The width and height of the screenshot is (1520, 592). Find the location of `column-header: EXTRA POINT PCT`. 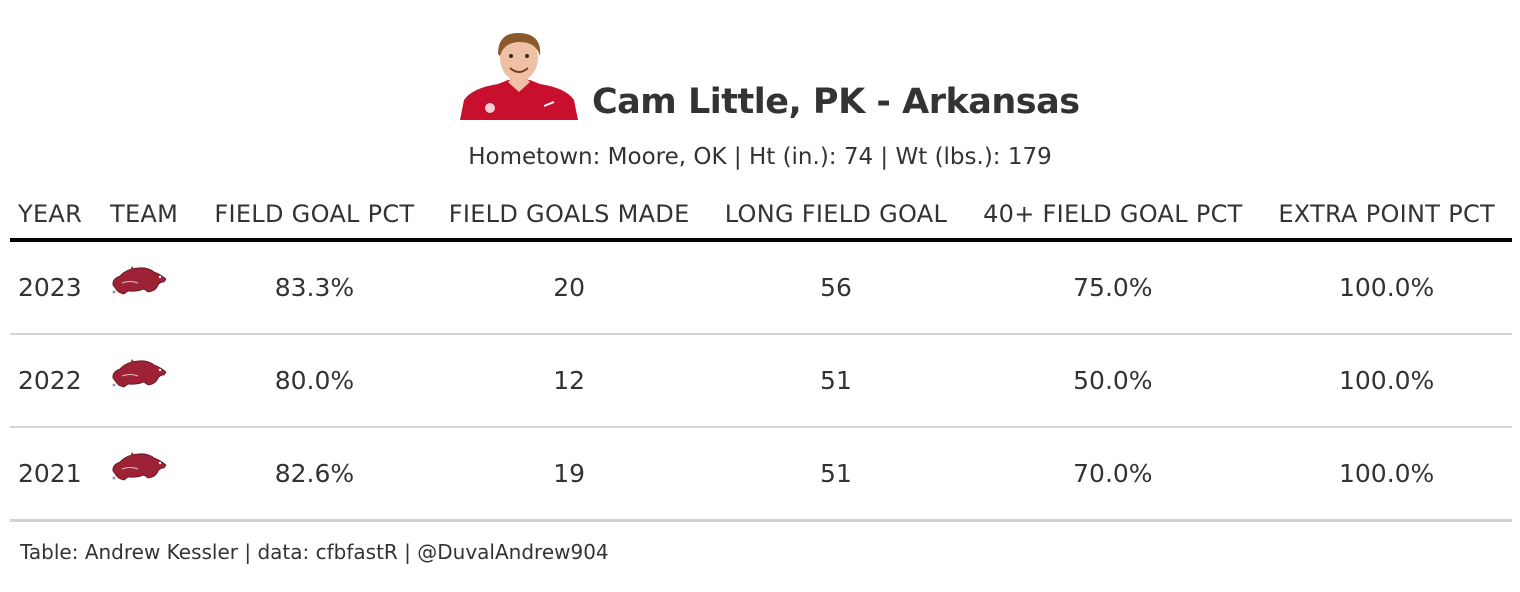

column-header: EXTRA POINT PCT is located at coordinates (1386, 216).